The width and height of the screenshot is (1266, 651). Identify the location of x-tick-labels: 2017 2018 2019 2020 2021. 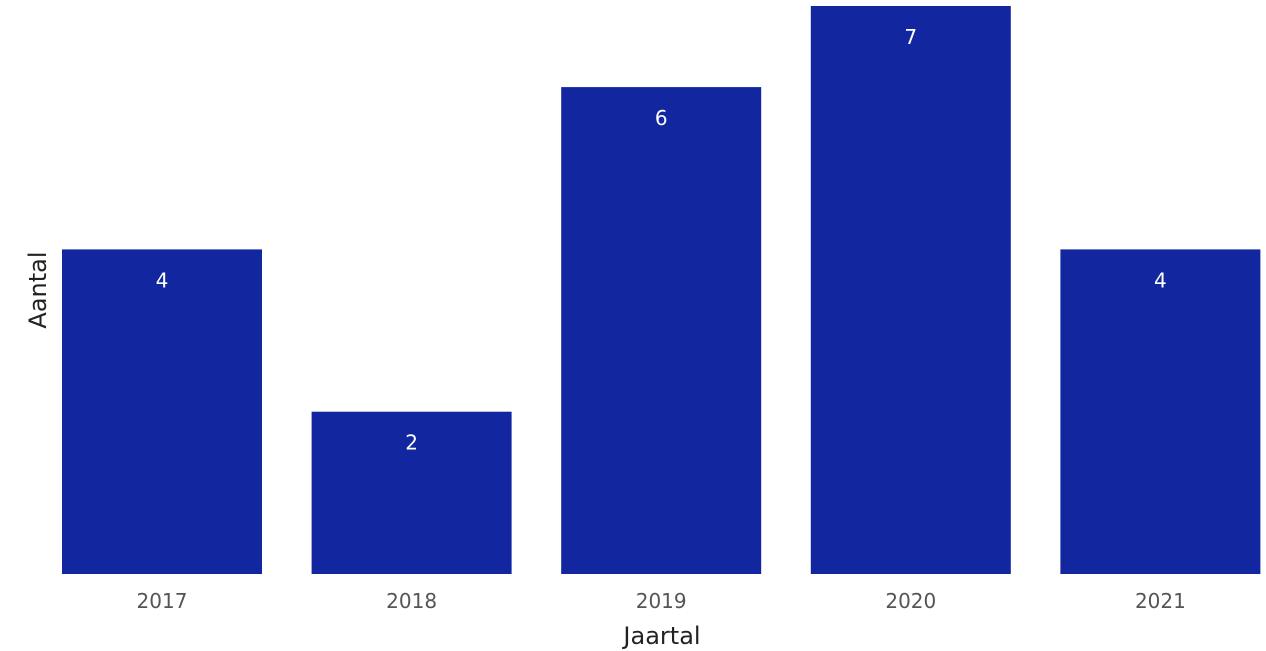
(661, 601).